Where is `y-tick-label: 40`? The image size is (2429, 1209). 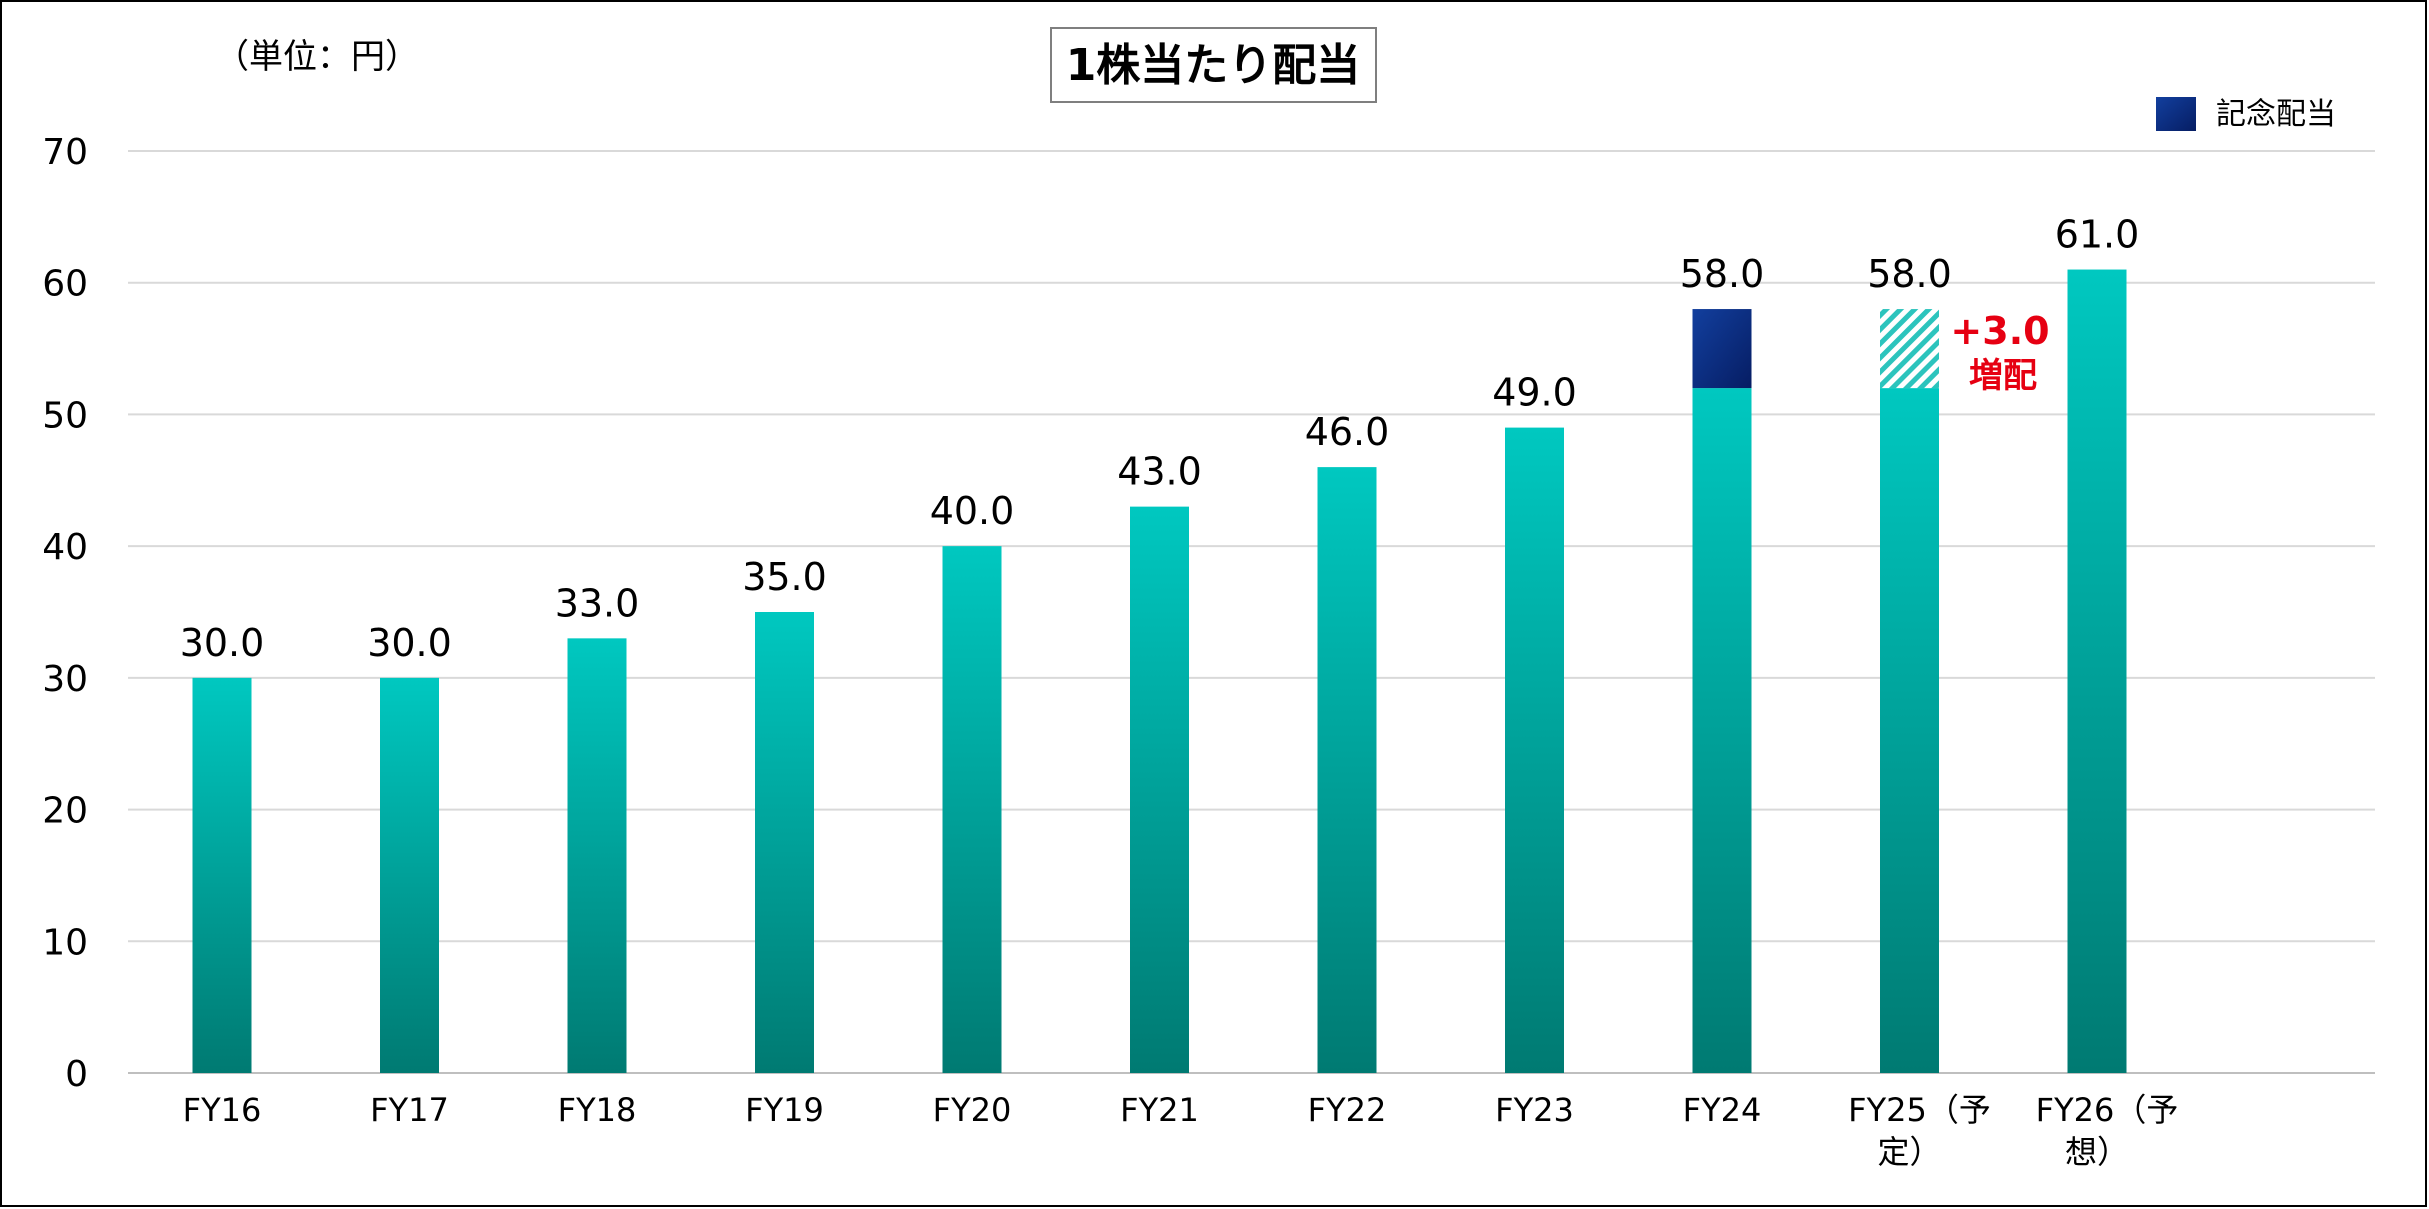
y-tick-label: 40 is located at coordinates (65, 547).